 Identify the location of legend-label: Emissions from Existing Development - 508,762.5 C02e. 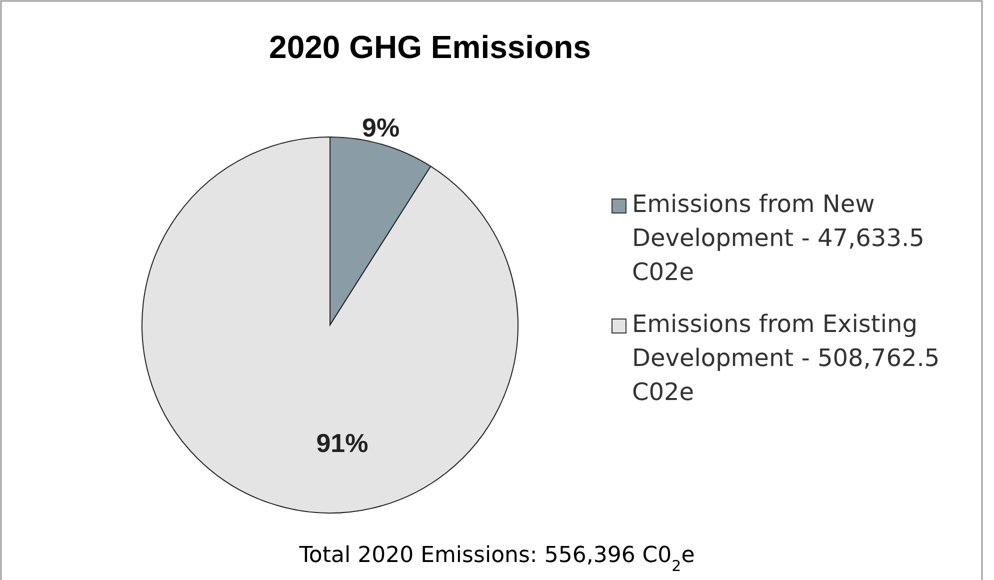
(786, 358).